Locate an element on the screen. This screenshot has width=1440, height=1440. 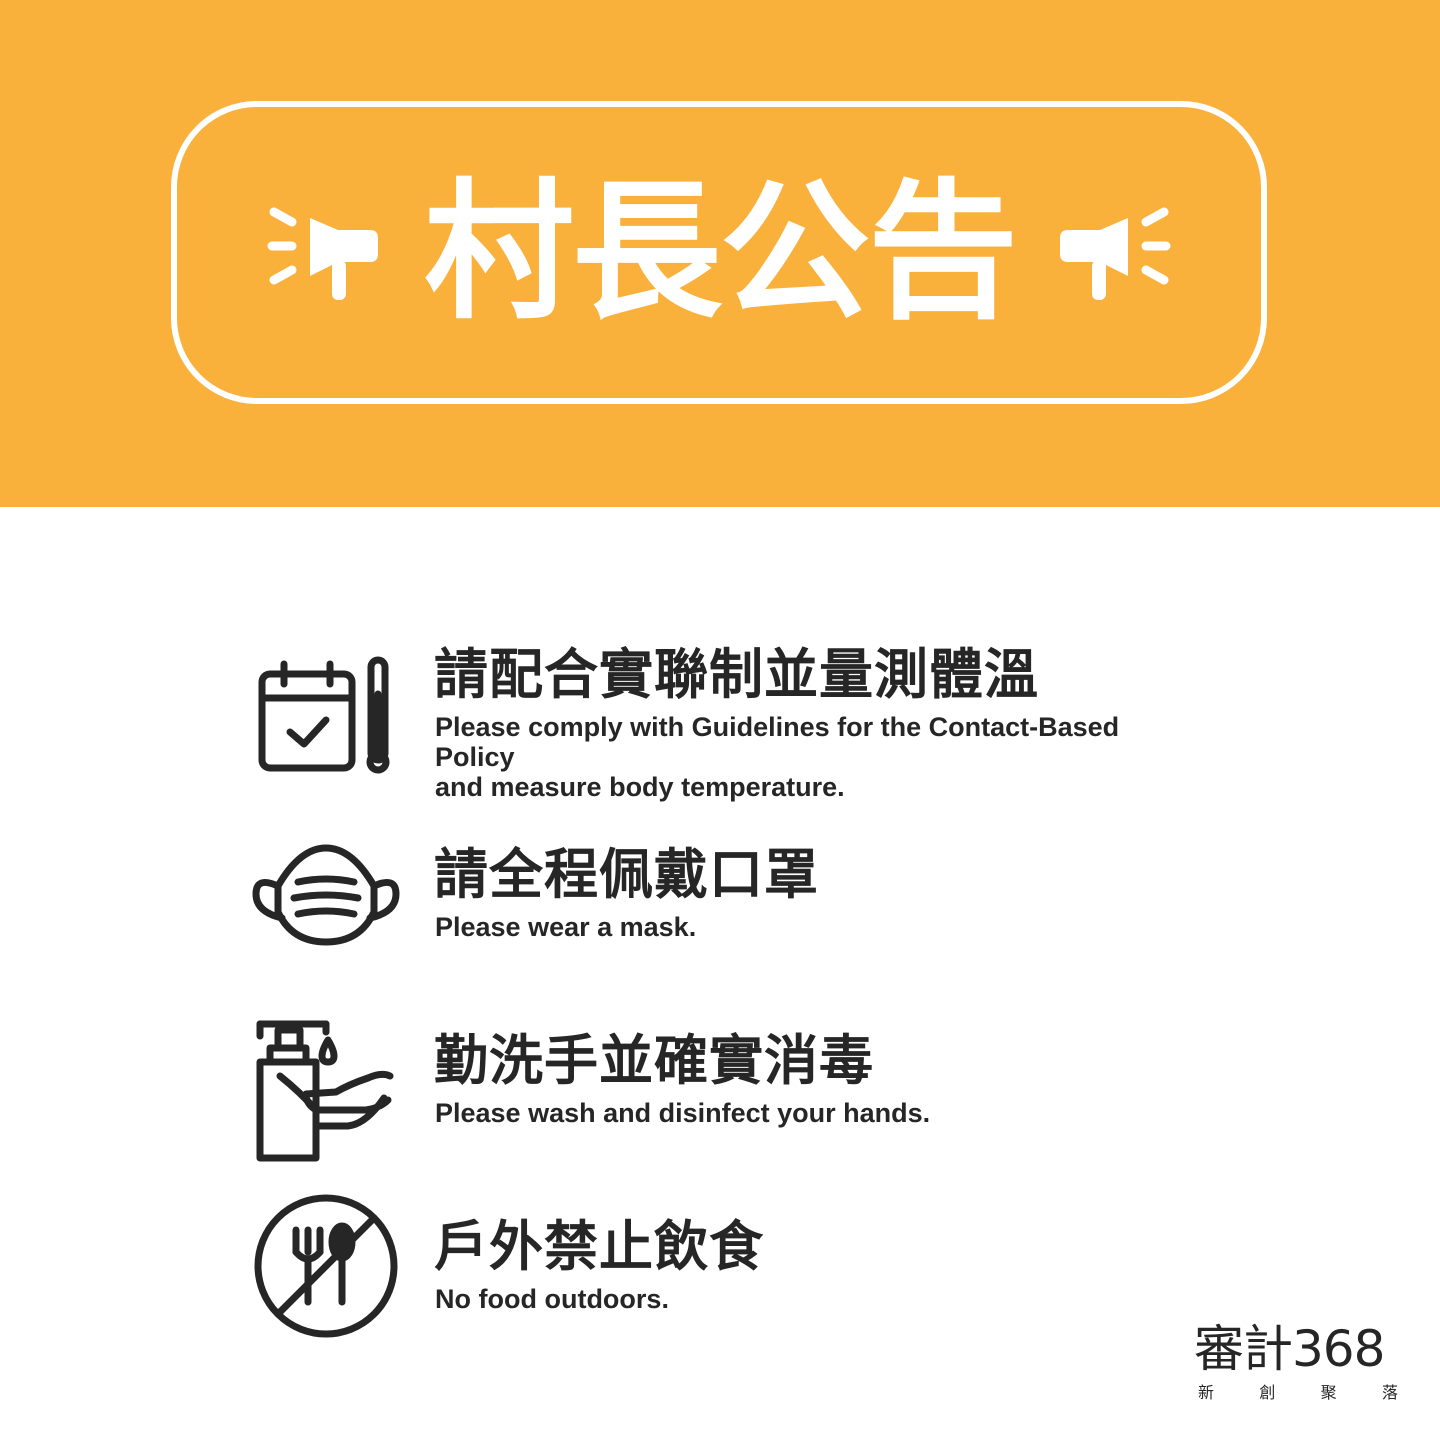
logo-main-text: 審計368 is located at coordinates (1289, 1349).